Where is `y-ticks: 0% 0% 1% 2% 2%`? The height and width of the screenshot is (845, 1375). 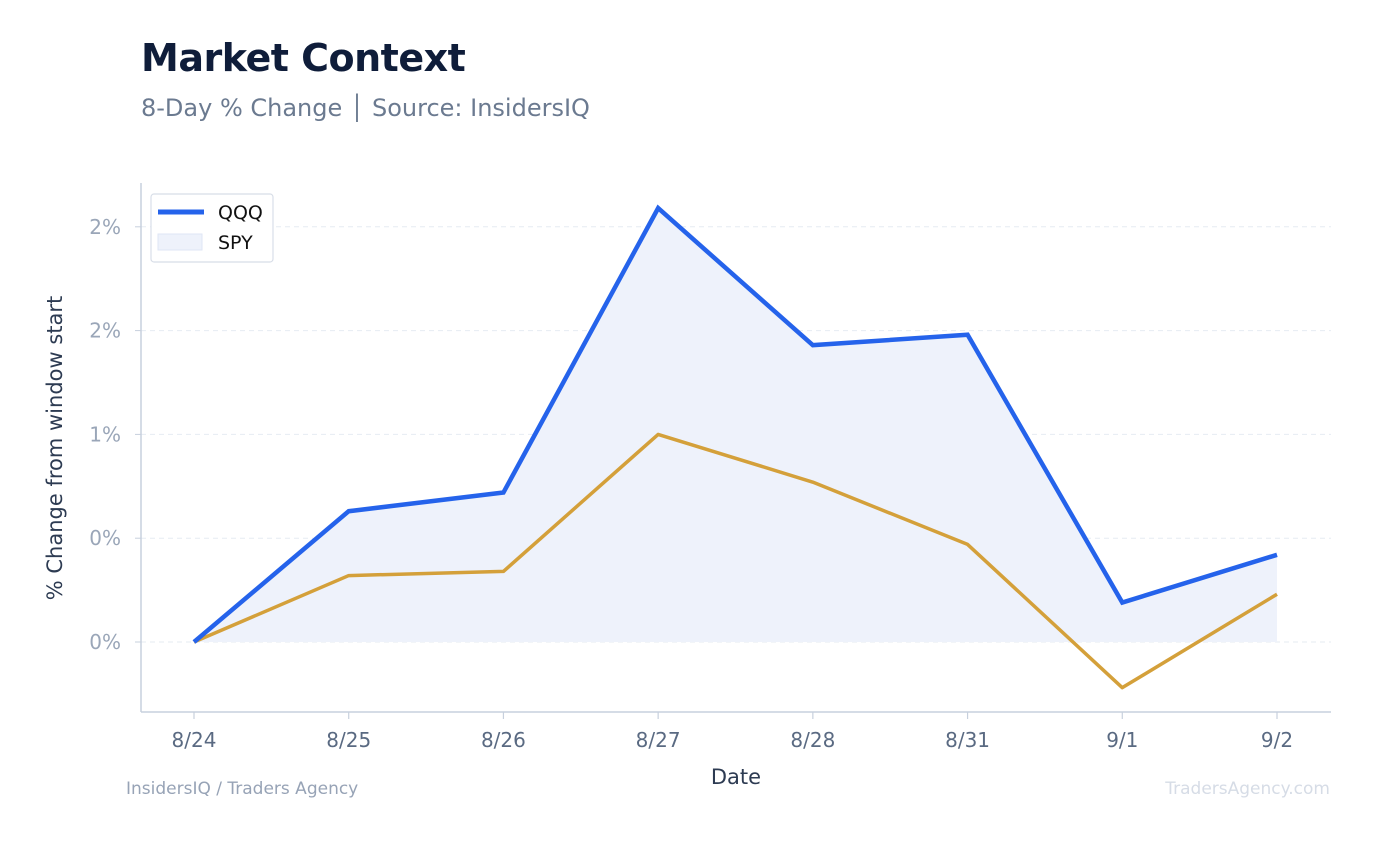
y-ticks: 0% 0% 1% 2% 2% is located at coordinates (115, 434).